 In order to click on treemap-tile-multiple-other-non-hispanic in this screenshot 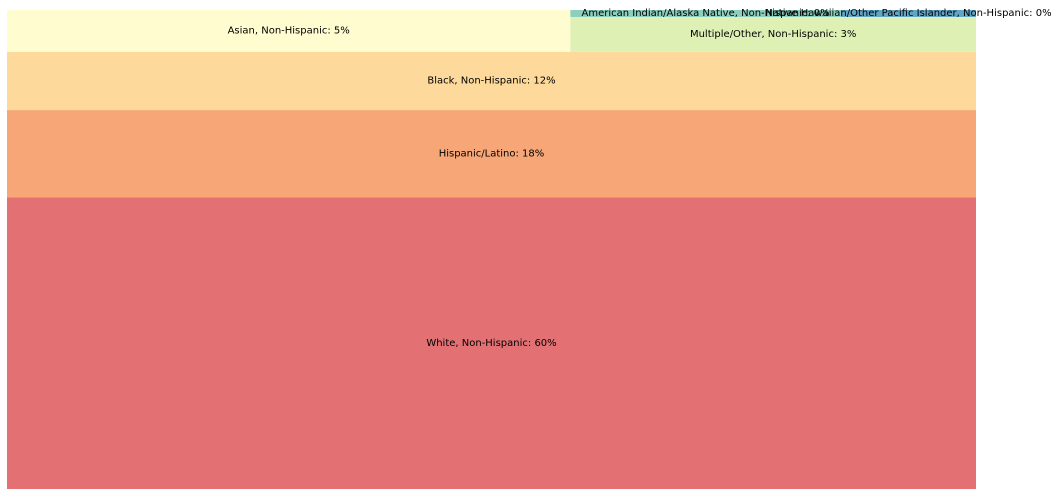, I will do `click(773, 34)`.